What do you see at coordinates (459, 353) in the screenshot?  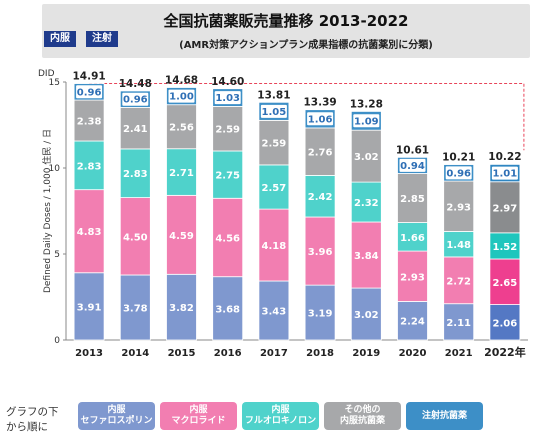 I see `x-tick-label: 2021` at bounding box center [459, 353].